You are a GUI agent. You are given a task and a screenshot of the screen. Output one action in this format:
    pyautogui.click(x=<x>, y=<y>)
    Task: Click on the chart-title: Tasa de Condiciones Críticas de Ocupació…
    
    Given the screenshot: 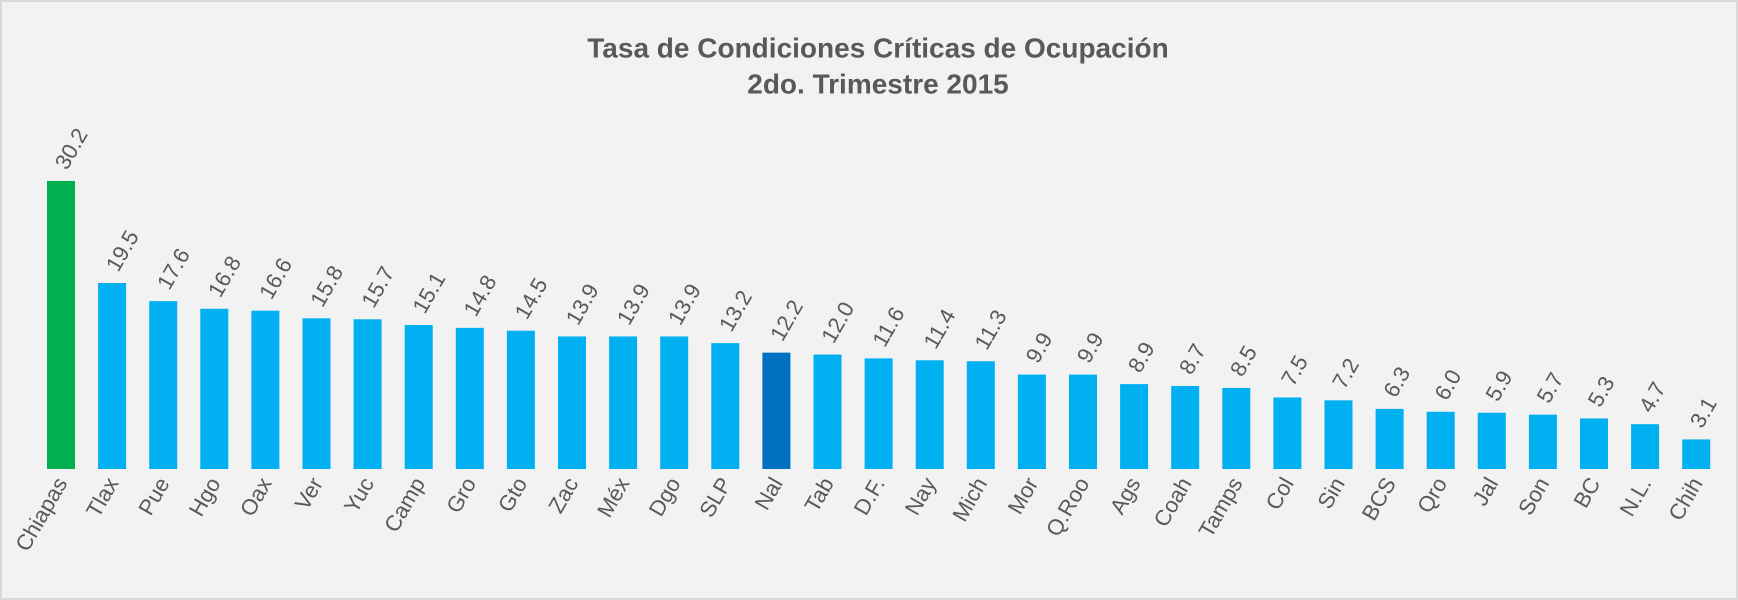 What is the action you would take?
    pyautogui.click(x=877, y=47)
    